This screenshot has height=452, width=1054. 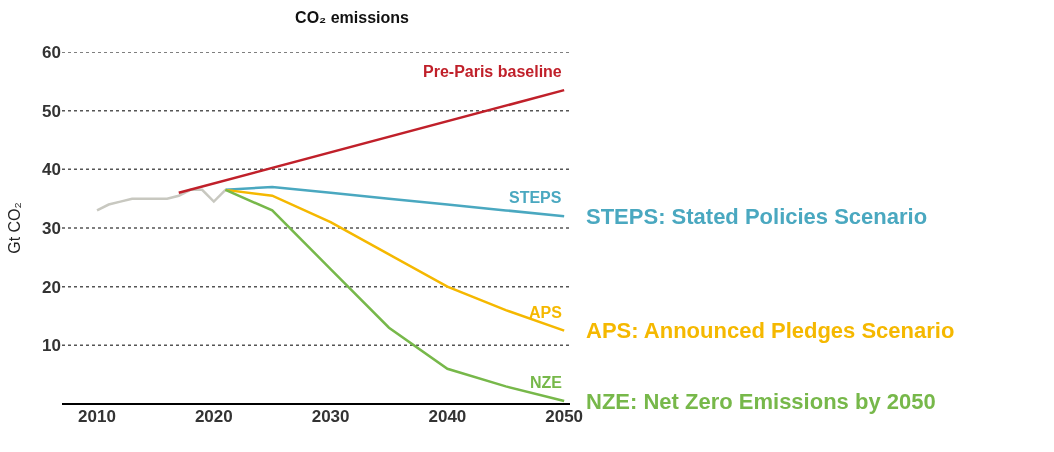 I want to click on series-label: STEPS, so click(x=535, y=197).